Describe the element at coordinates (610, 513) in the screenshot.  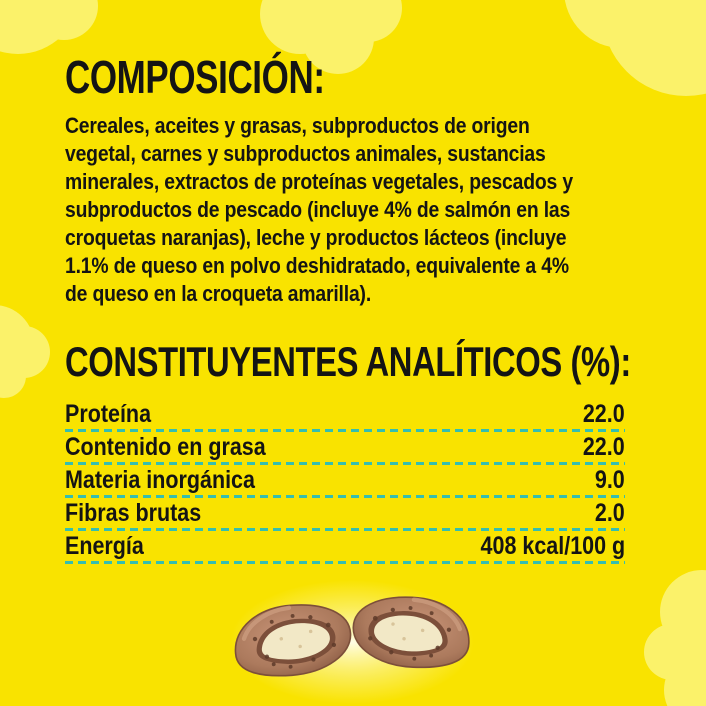
I see `row-value: 2.0` at that location.